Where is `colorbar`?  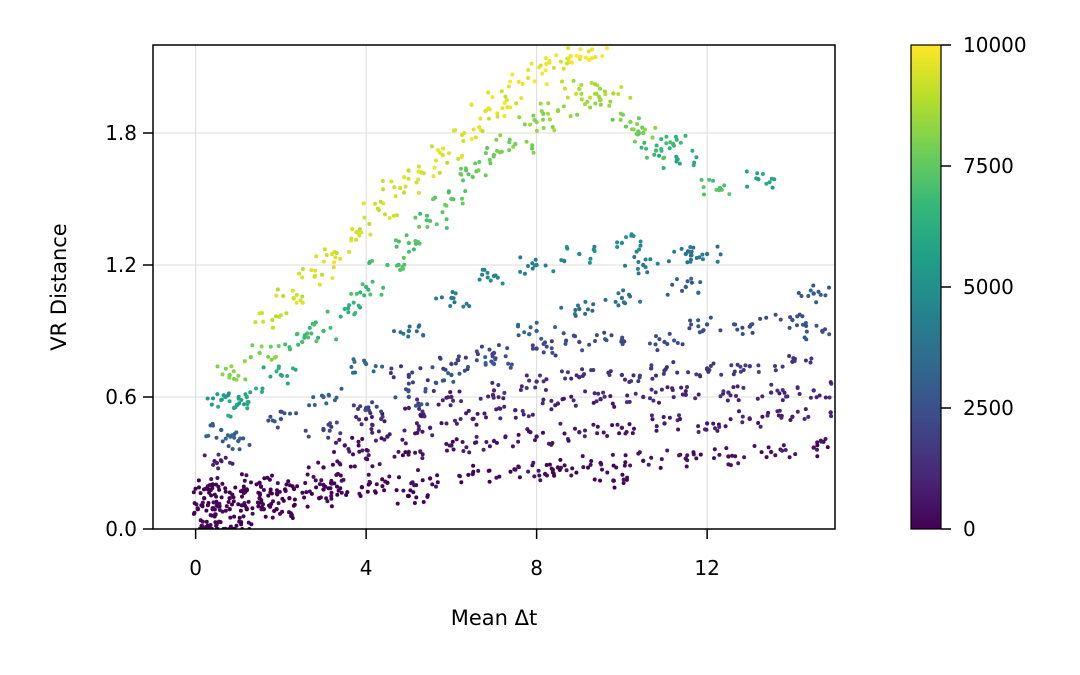 colorbar is located at coordinates (926, 287).